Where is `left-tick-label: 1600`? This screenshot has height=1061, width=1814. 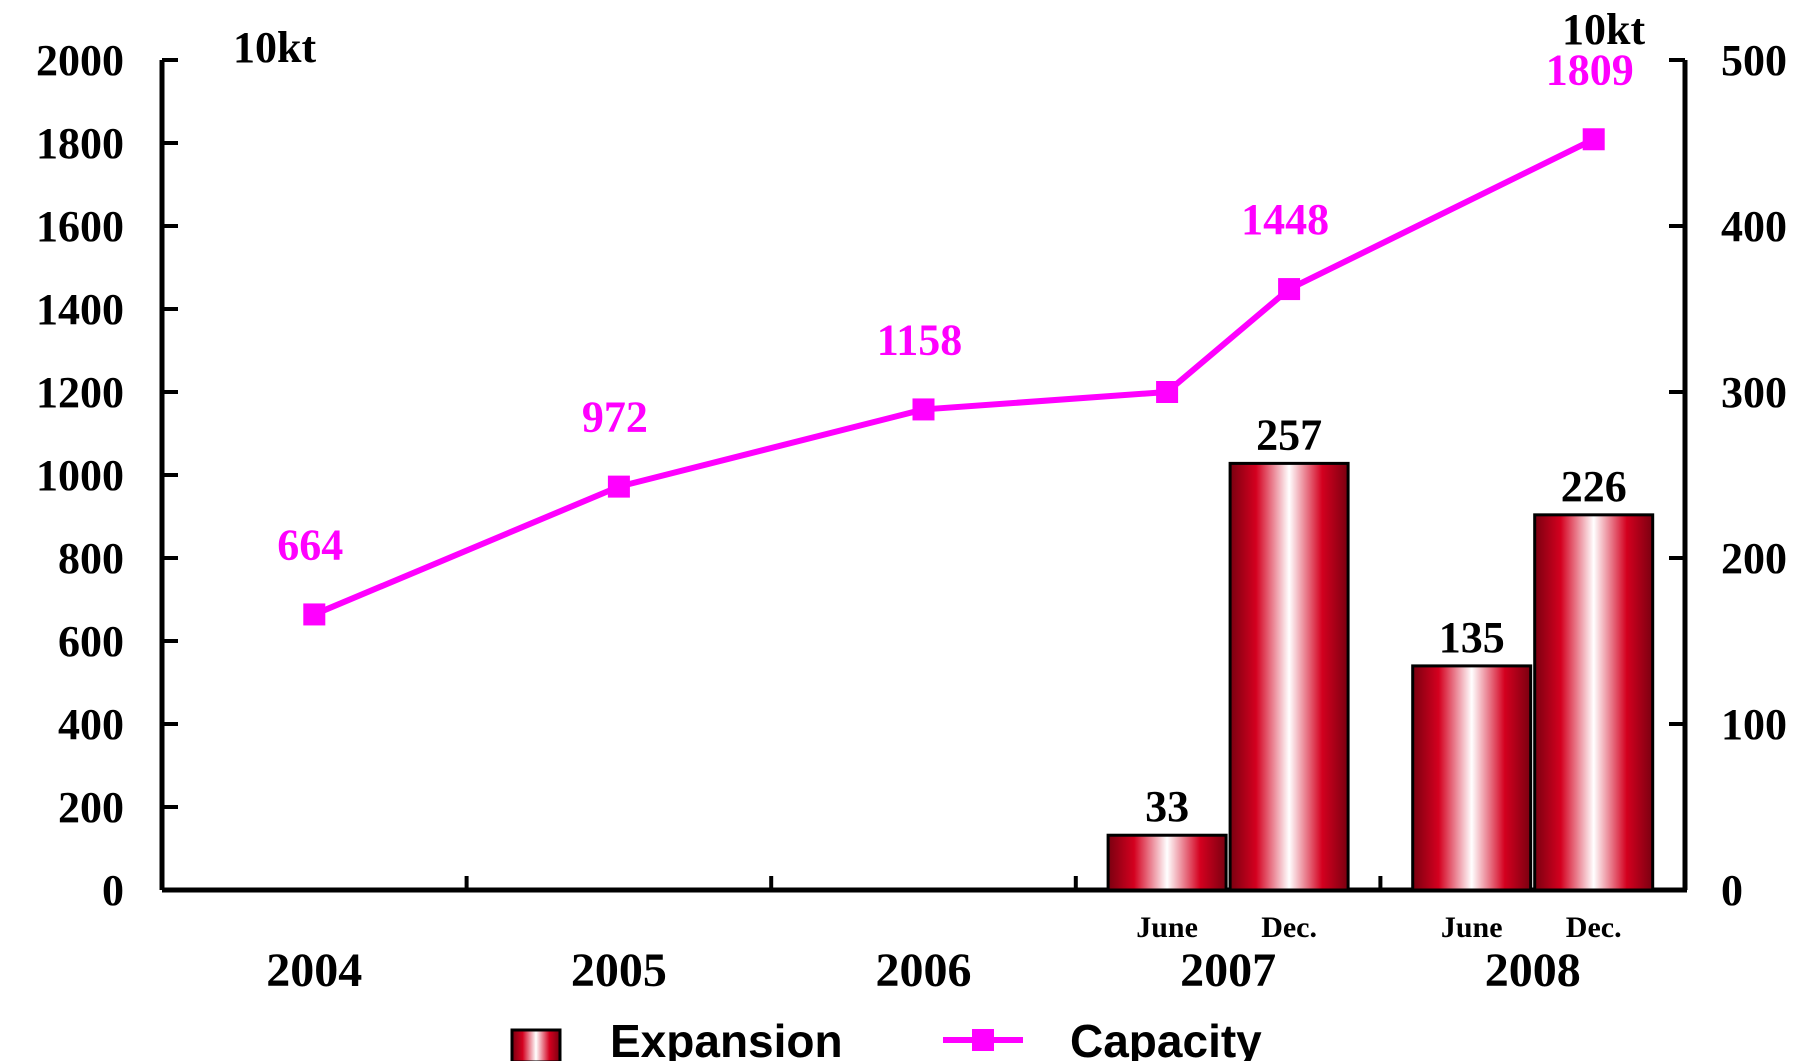
left-tick-label: 1600 is located at coordinates (80, 226).